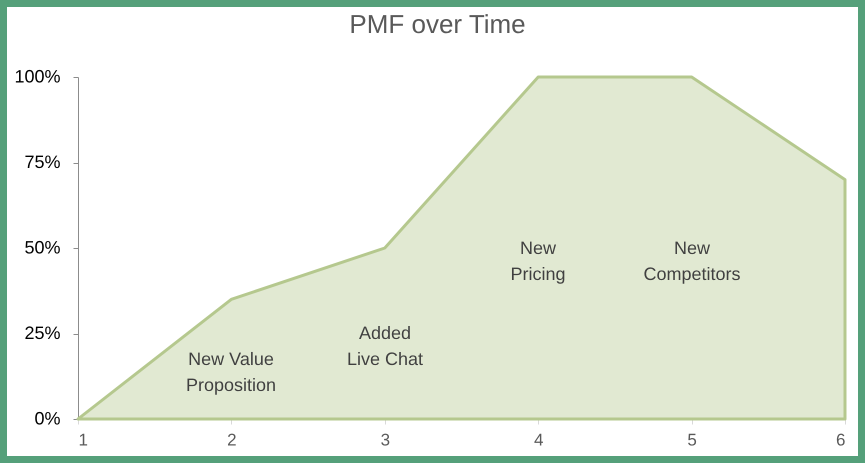  I want to click on annotation: Added Live Chat, so click(385, 346).